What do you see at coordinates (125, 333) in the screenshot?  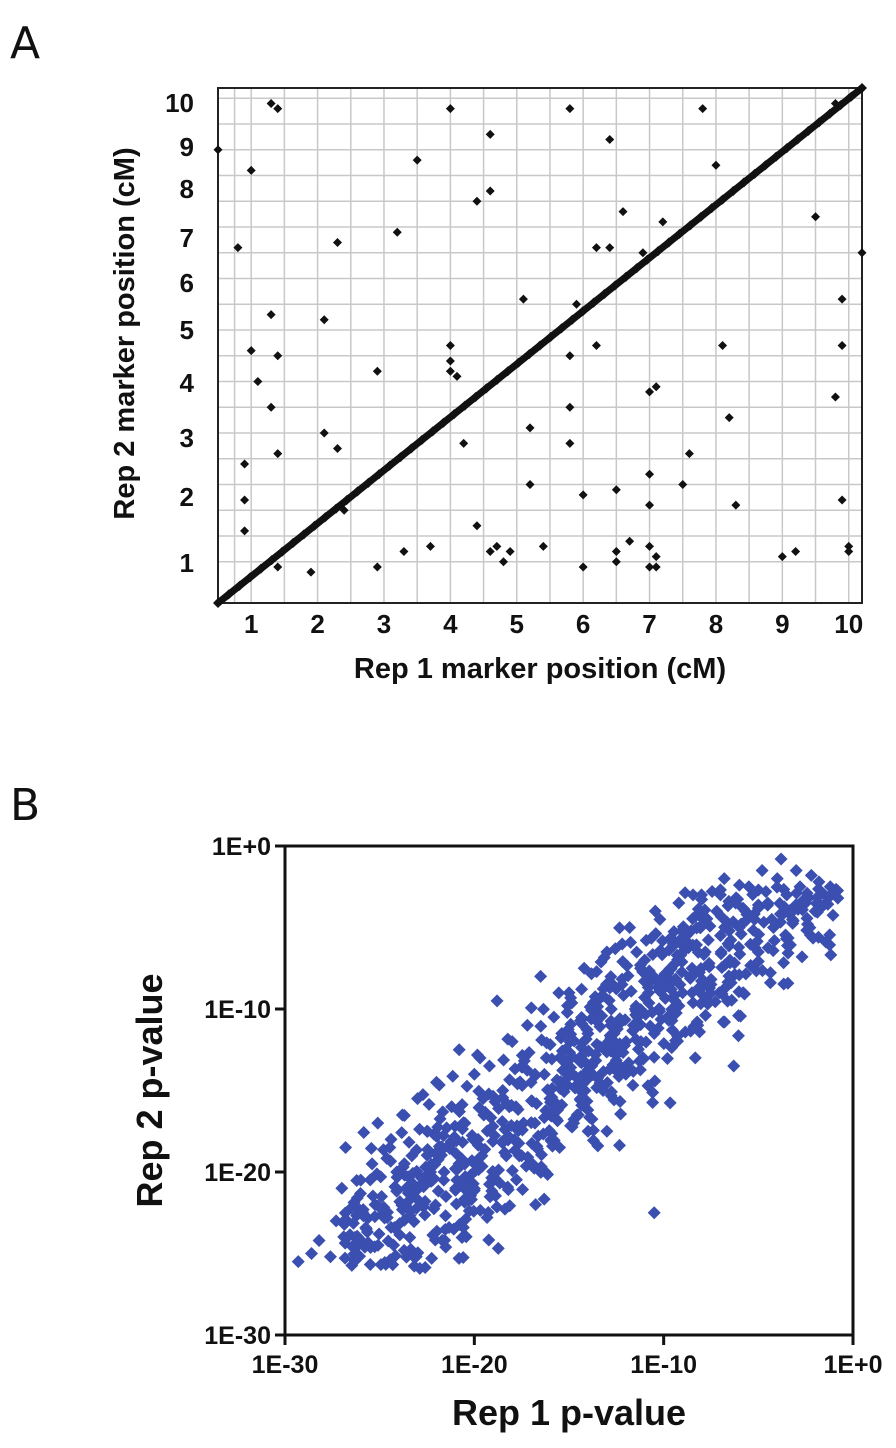 I see `y-axis-title-a: Rep 2 marker position (cM)` at bounding box center [125, 333].